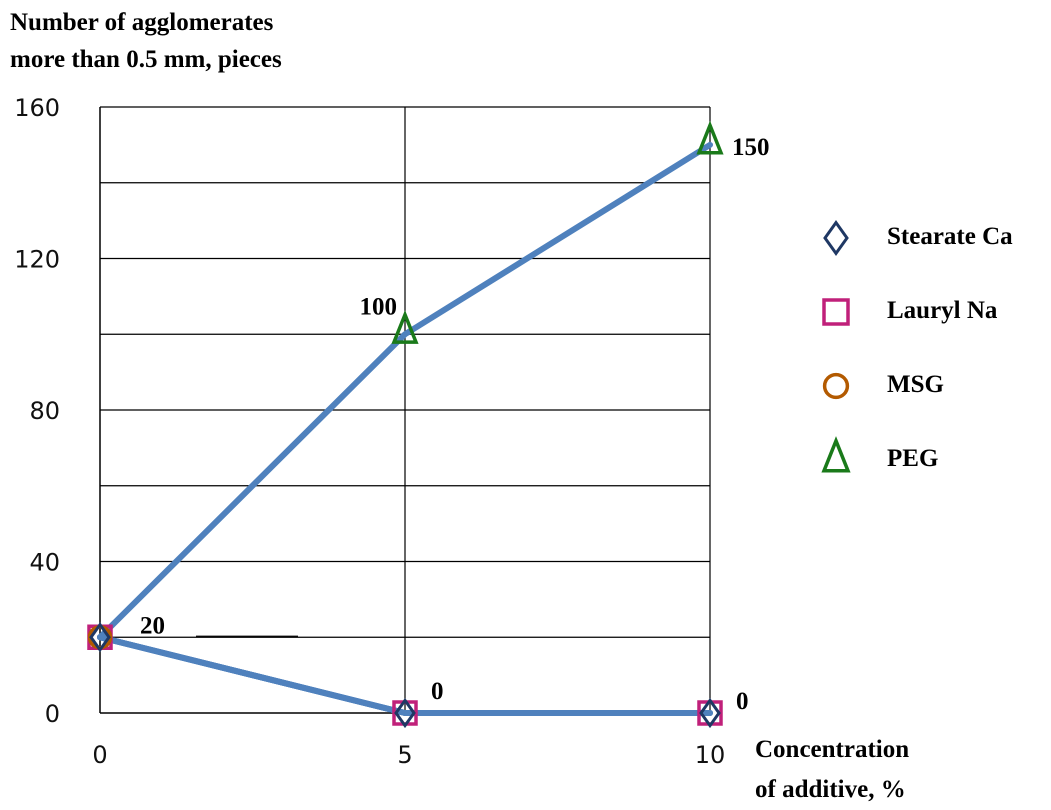 The image size is (1051, 810). Describe the element at coordinates (44, 411) in the screenshot. I see `y-tick-label: 80` at that location.